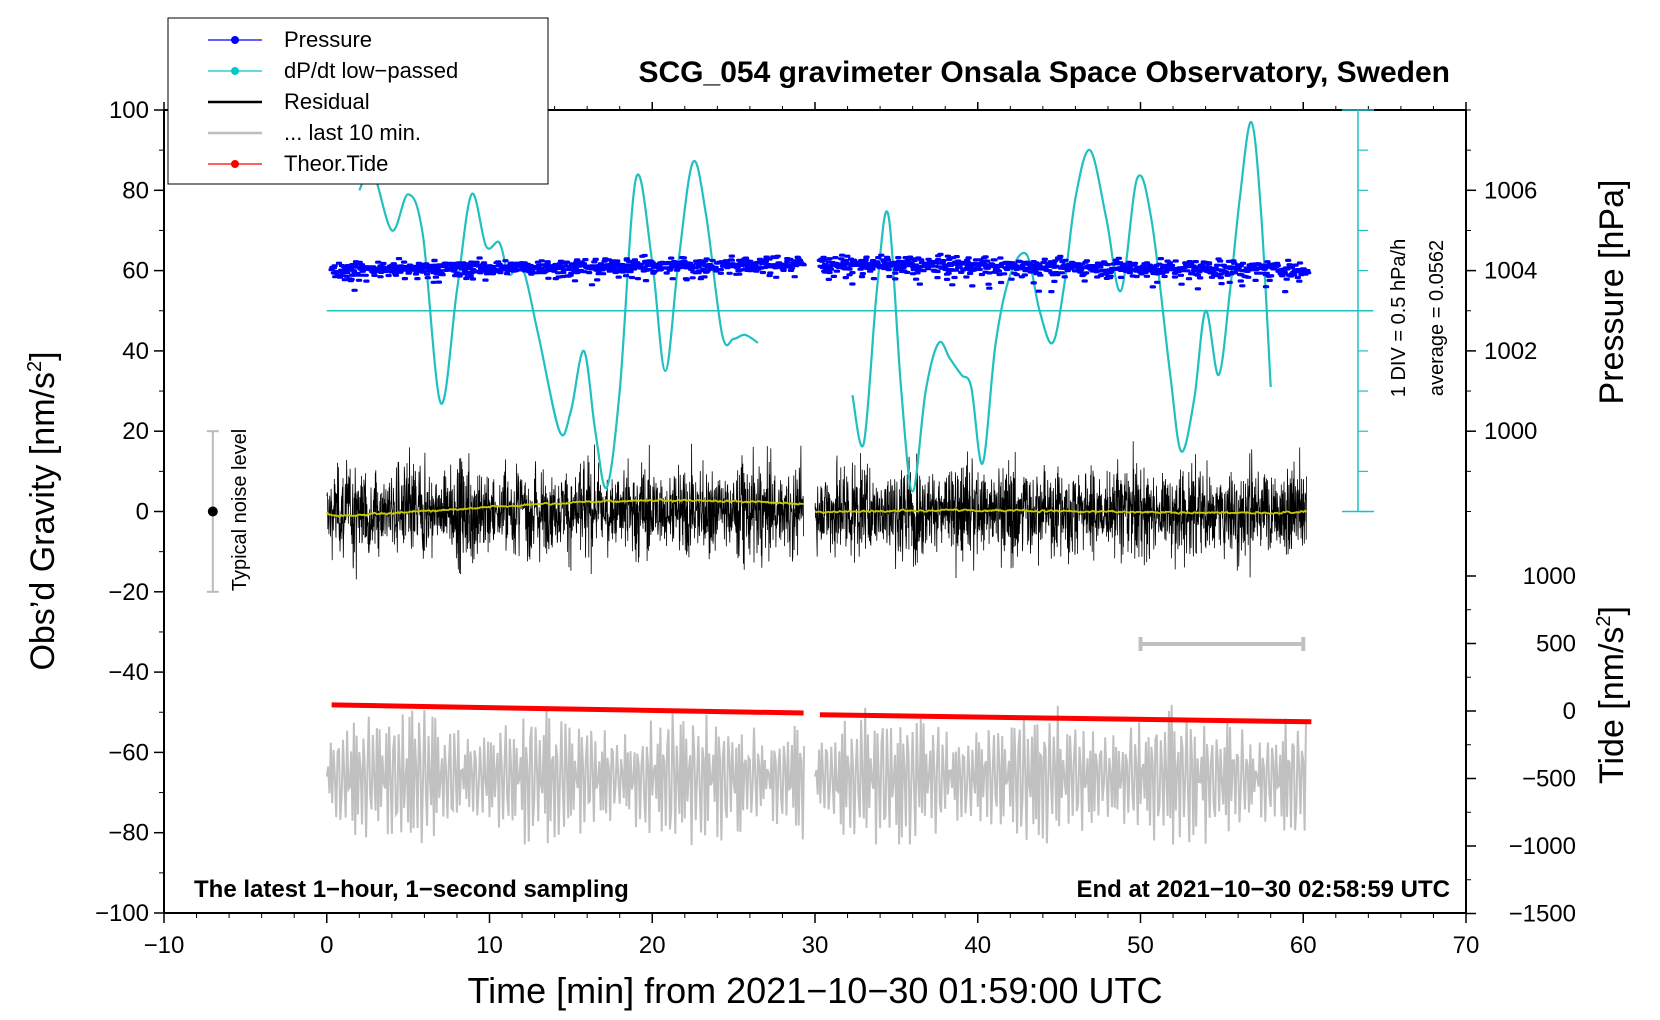 This screenshot has width=1660, height=1020. Describe the element at coordinates (1140, 945) in the screenshot. I see `x-tick-label: 50` at that location.